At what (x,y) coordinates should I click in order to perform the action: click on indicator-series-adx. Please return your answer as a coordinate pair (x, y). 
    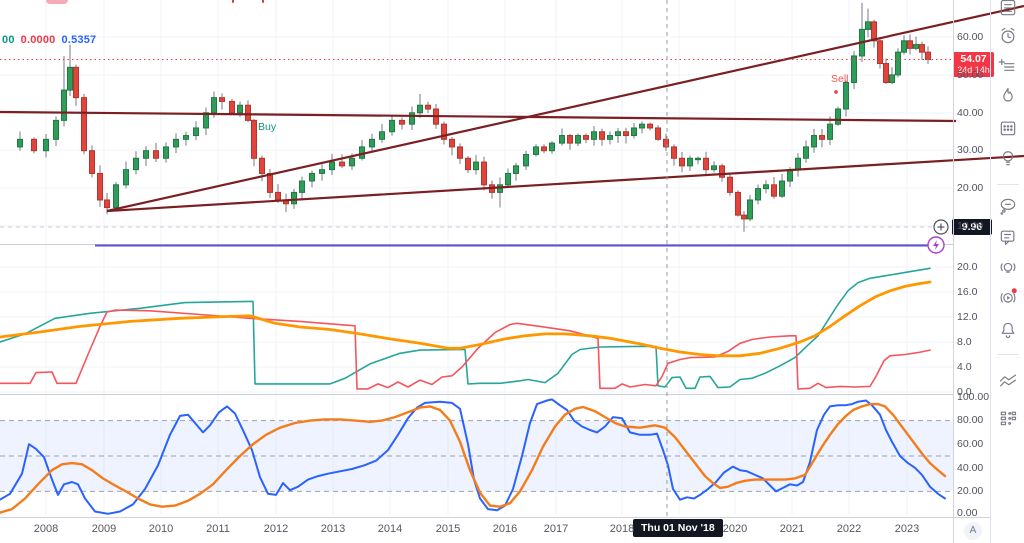
    Looking at the image, I should click on (466, 319).